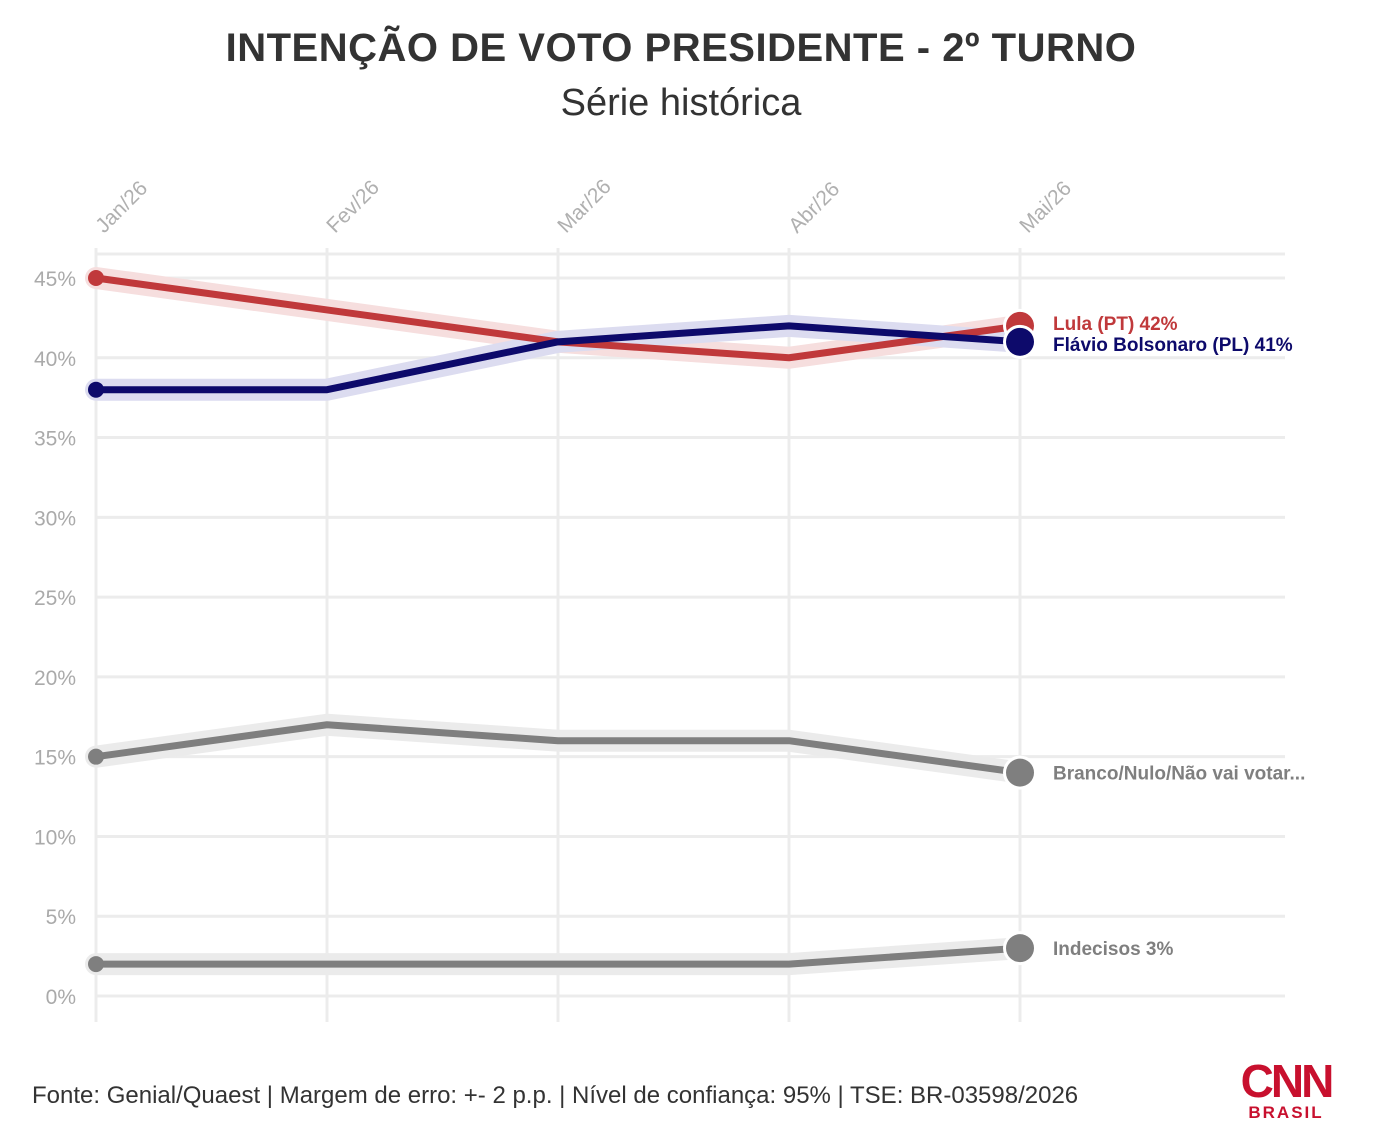 The height and width of the screenshot is (1140, 1374). I want to click on chart-title: INTENÇÃO DE VOTO PRESIDENTE - 2º TURNO, so click(681, 48).